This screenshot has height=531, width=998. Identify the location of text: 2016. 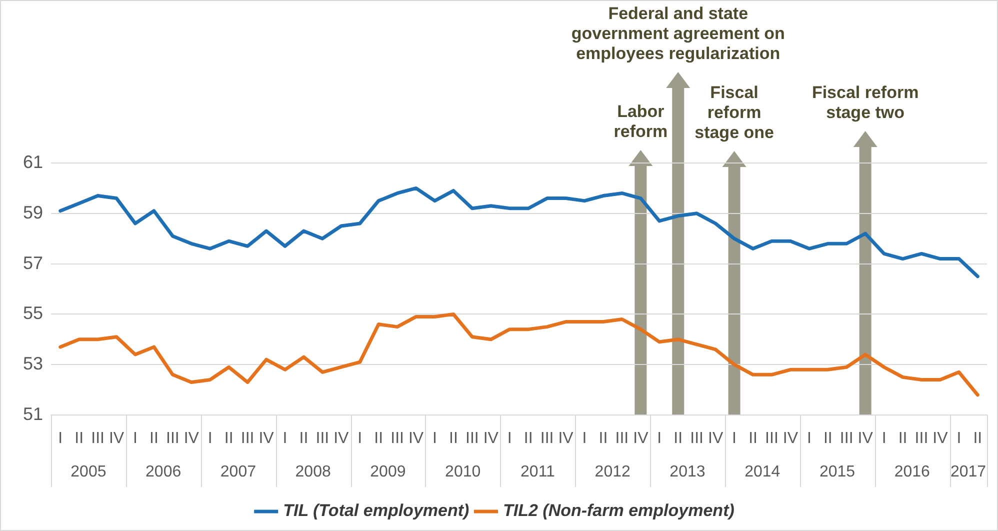
(912, 471).